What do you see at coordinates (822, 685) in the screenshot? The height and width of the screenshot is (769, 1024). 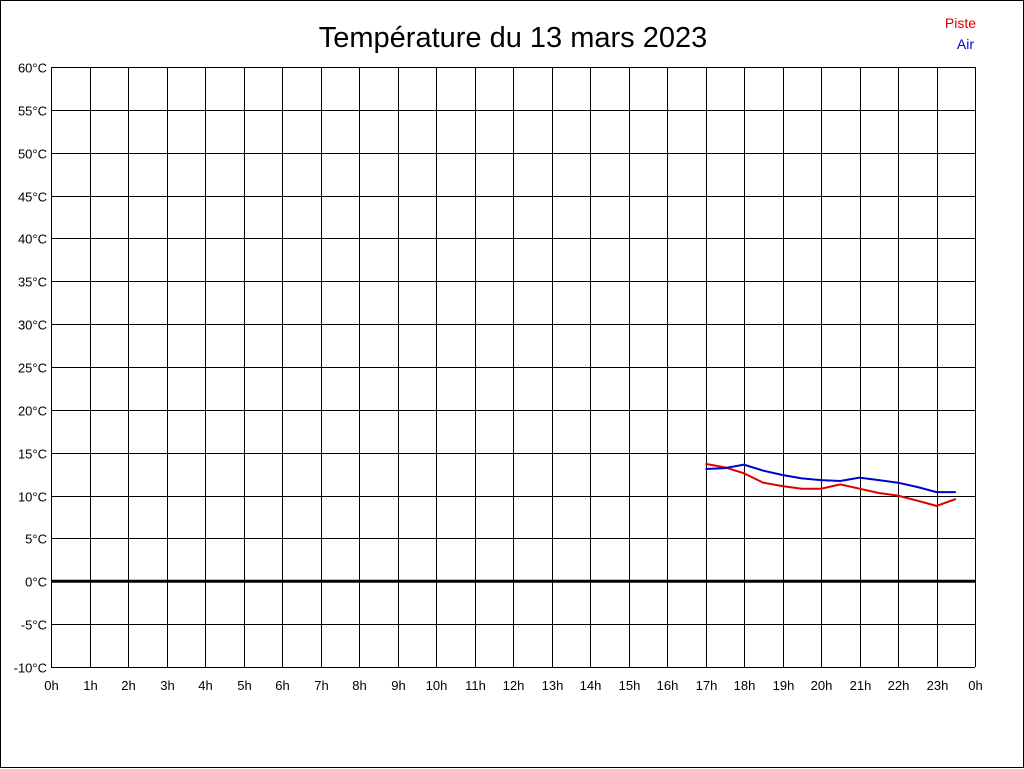 I see `x-tick-label: 20h` at bounding box center [822, 685].